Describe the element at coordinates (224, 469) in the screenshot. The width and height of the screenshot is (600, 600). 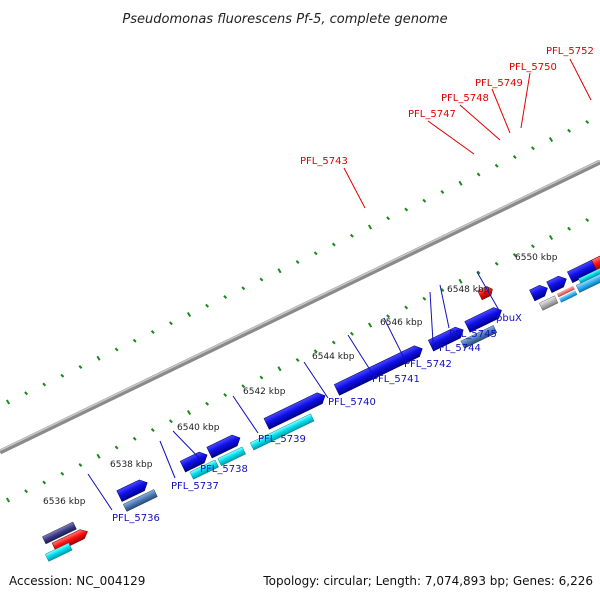
I see `gene-label: PFL_5738` at that location.